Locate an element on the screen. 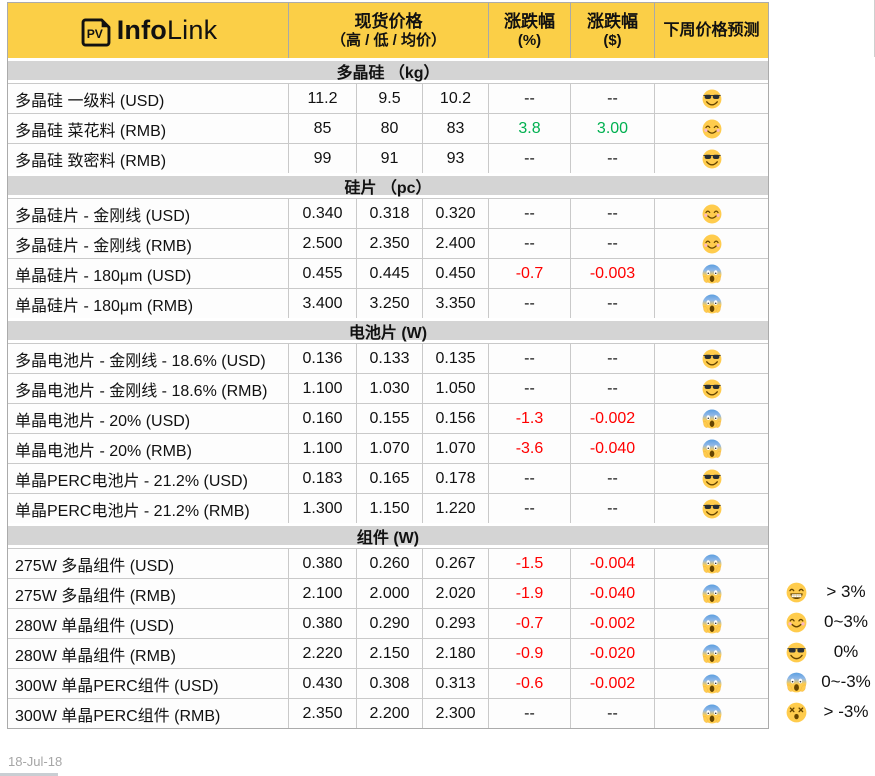 Image resolution: width=875 pixels, height=776 pixels. change-percent-value: -1.3 is located at coordinates (529, 418).